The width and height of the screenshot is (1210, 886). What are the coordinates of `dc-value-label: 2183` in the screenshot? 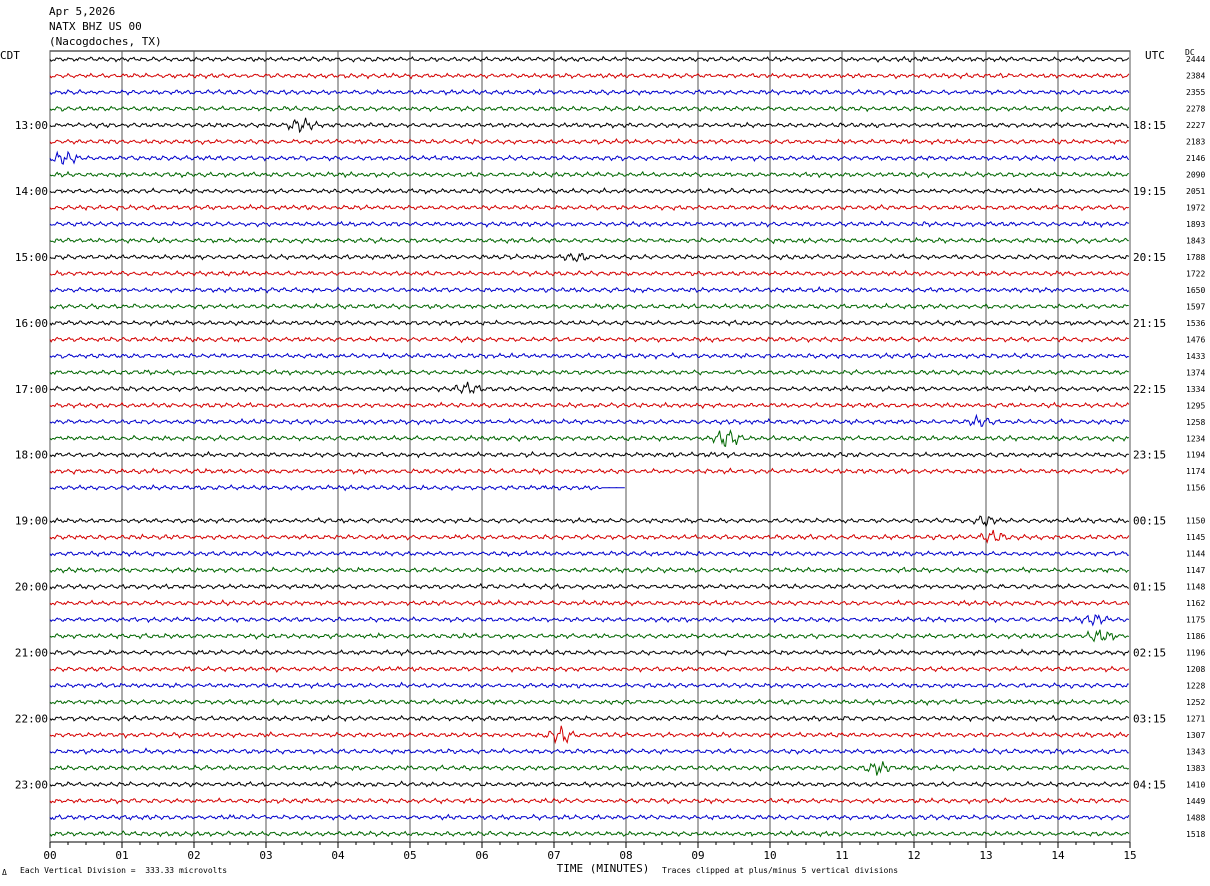 It's located at (1195, 142).